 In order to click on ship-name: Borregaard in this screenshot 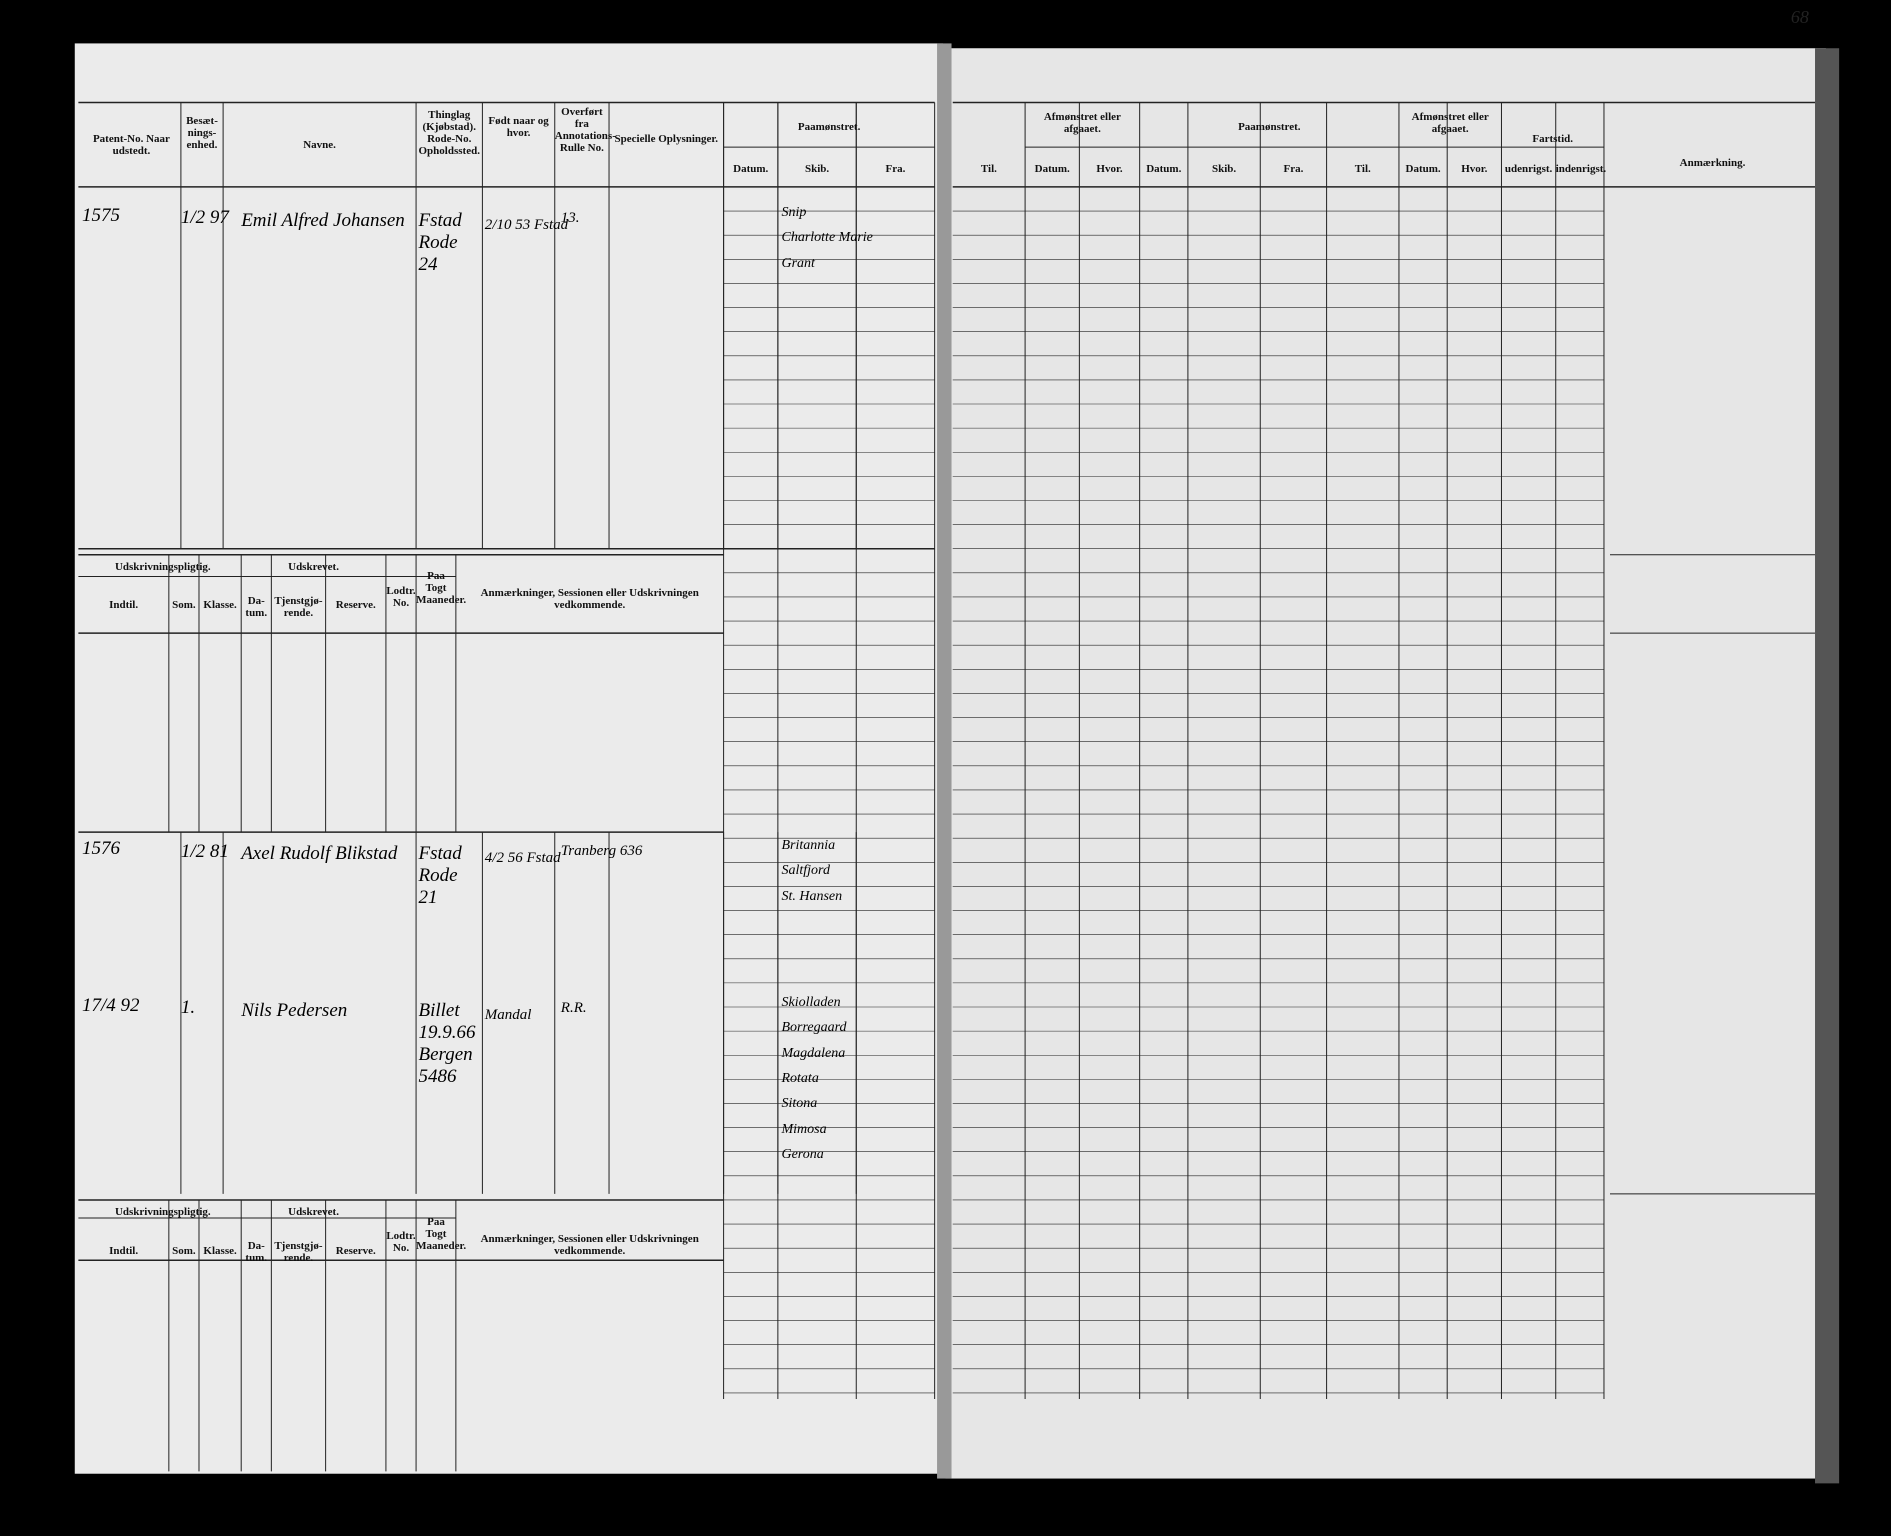, I will do `click(814, 1028)`.